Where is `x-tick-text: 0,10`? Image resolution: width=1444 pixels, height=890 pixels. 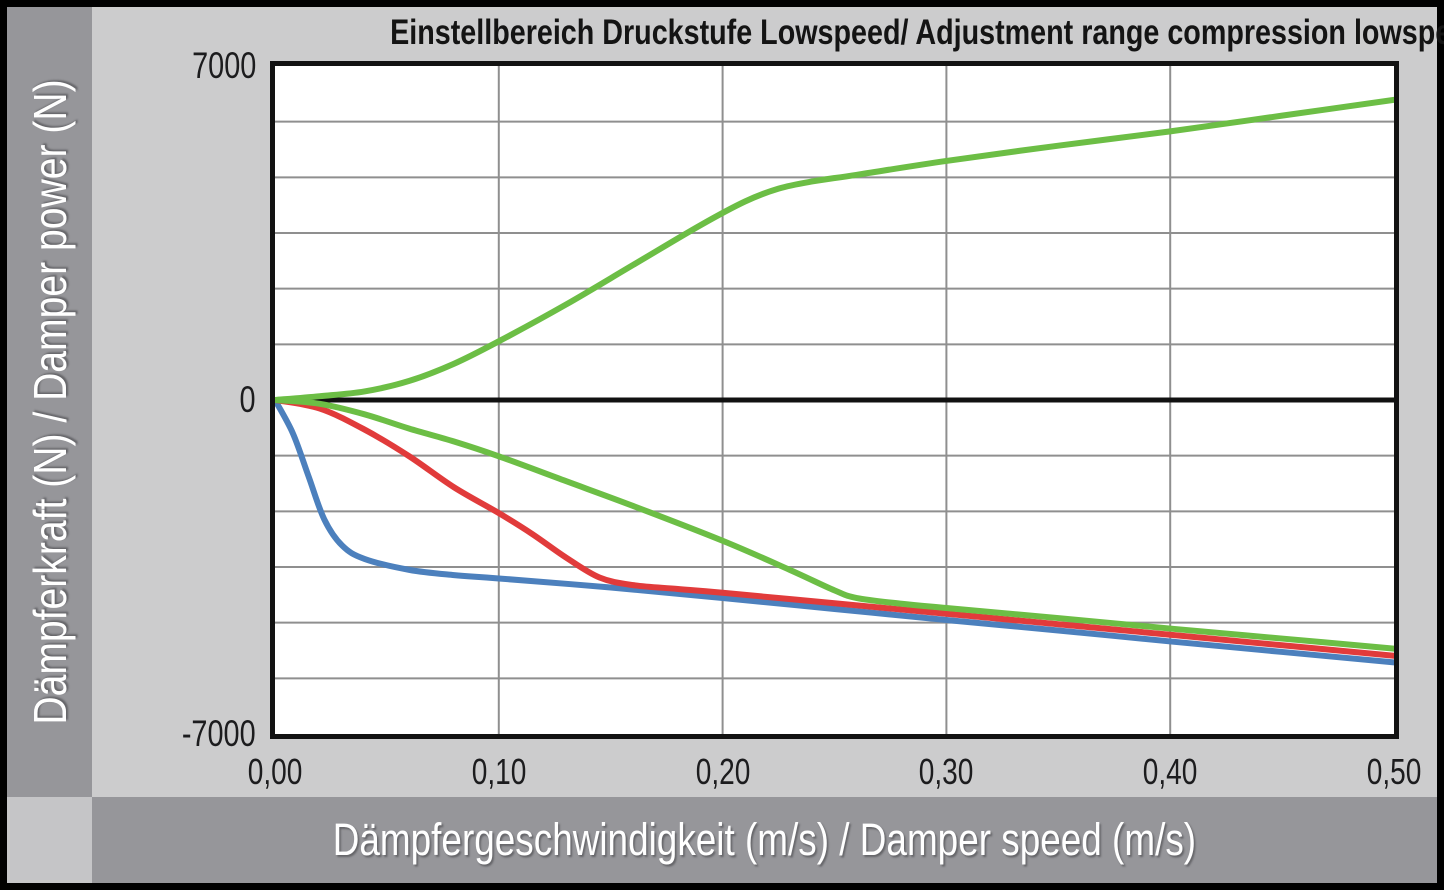 x-tick-text: 0,10 is located at coordinates (499, 771).